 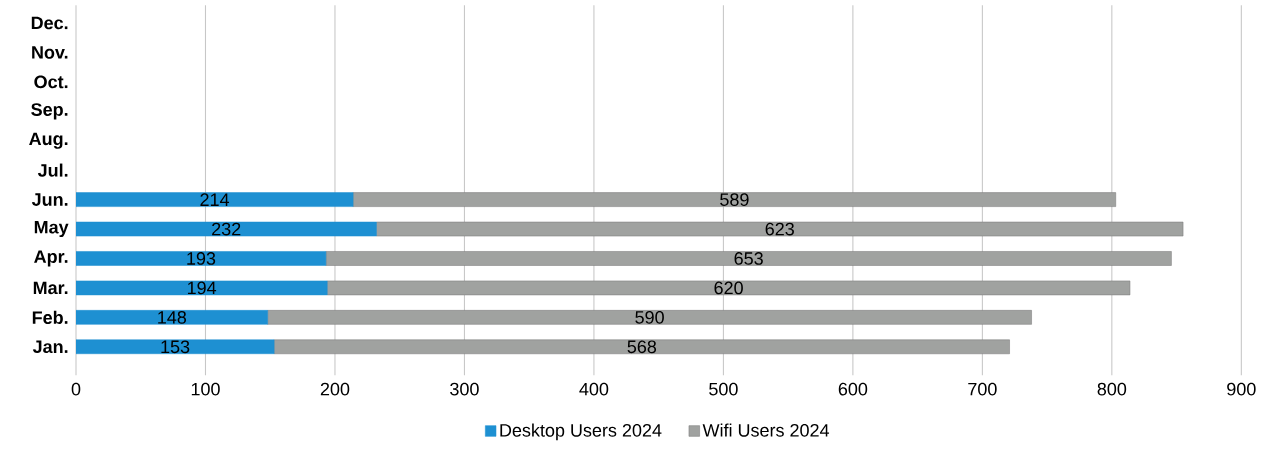 What do you see at coordinates (51, 82) in the screenshot?
I see `y-tick-label: Oct.` at bounding box center [51, 82].